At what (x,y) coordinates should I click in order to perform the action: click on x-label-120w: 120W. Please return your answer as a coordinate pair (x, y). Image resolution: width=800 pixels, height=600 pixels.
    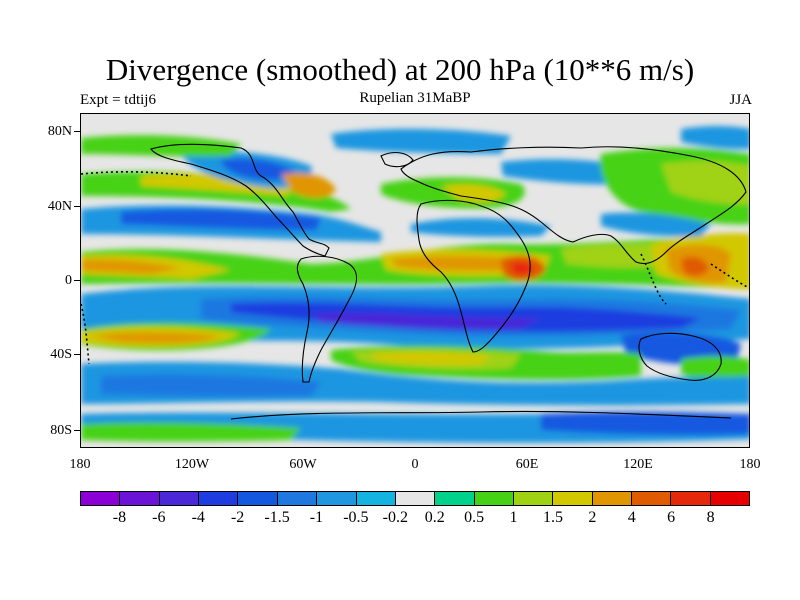
    Looking at the image, I should click on (192, 464).